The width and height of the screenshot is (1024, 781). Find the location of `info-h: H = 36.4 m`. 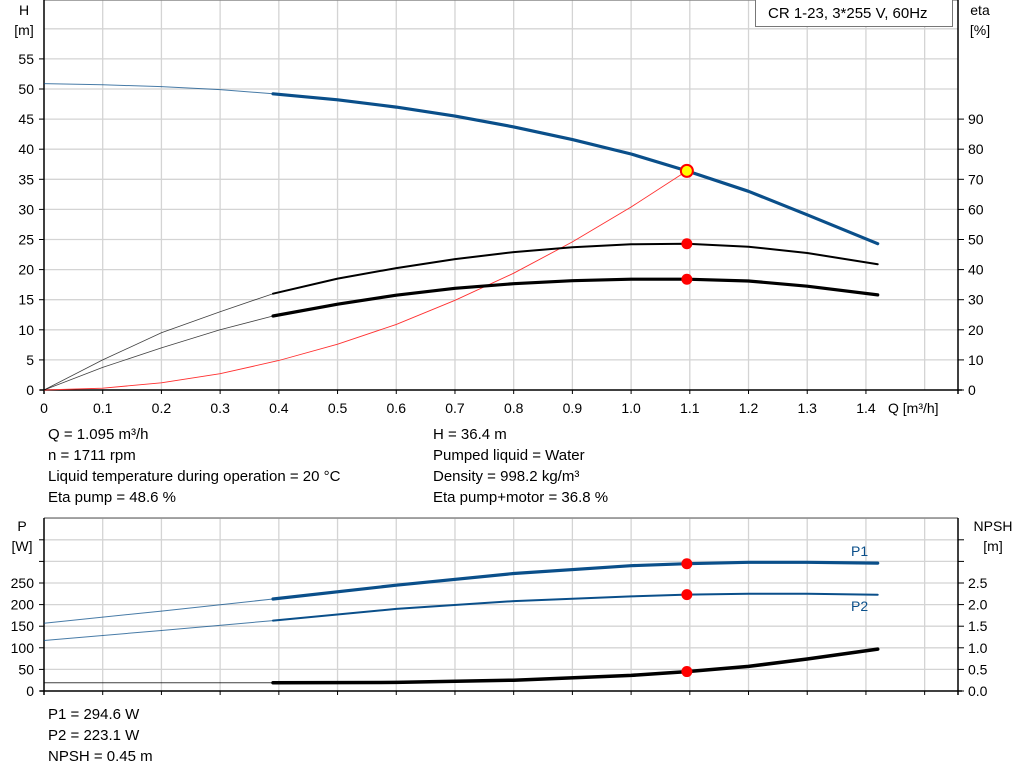

info-h: H = 36.4 m is located at coordinates (470, 434).